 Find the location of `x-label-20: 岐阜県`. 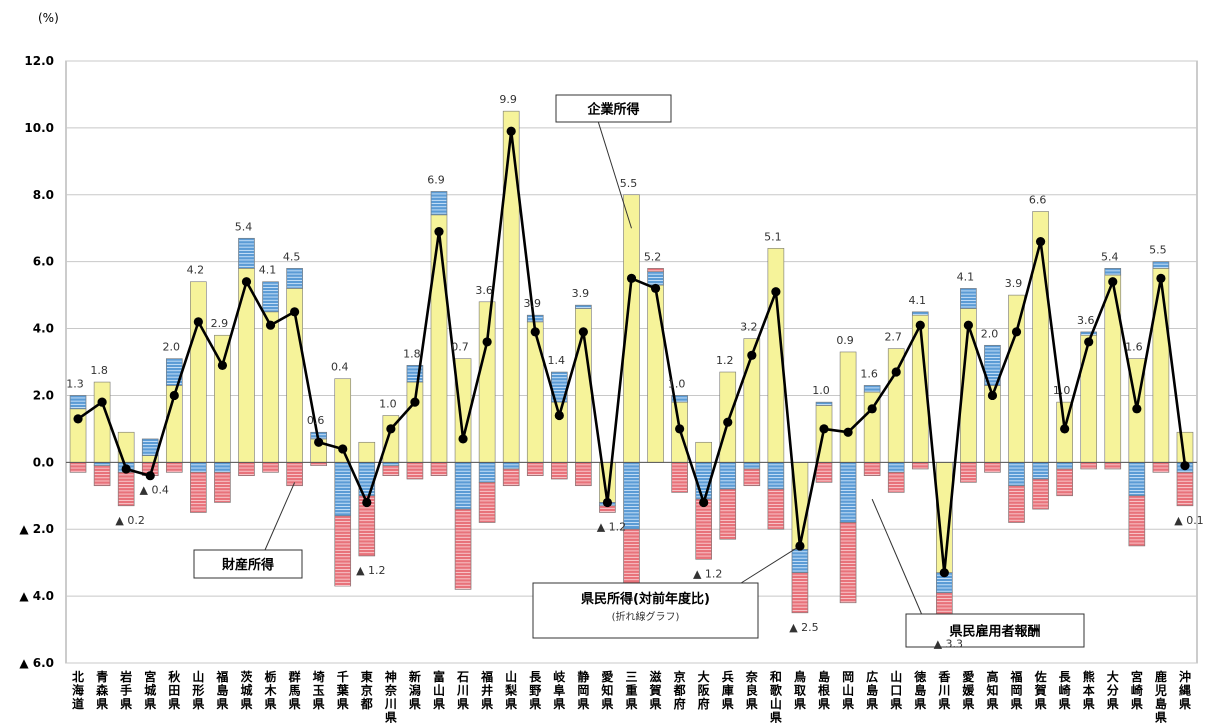

x-label-20: 岐阜県 is located at coordinates (559, 690).